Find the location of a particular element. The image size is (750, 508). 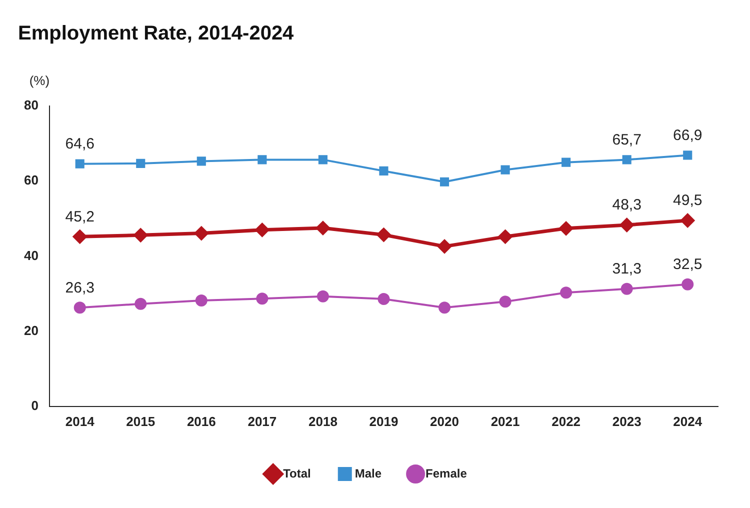

y-tick-label: 40 is located at coordinates (31, 255).